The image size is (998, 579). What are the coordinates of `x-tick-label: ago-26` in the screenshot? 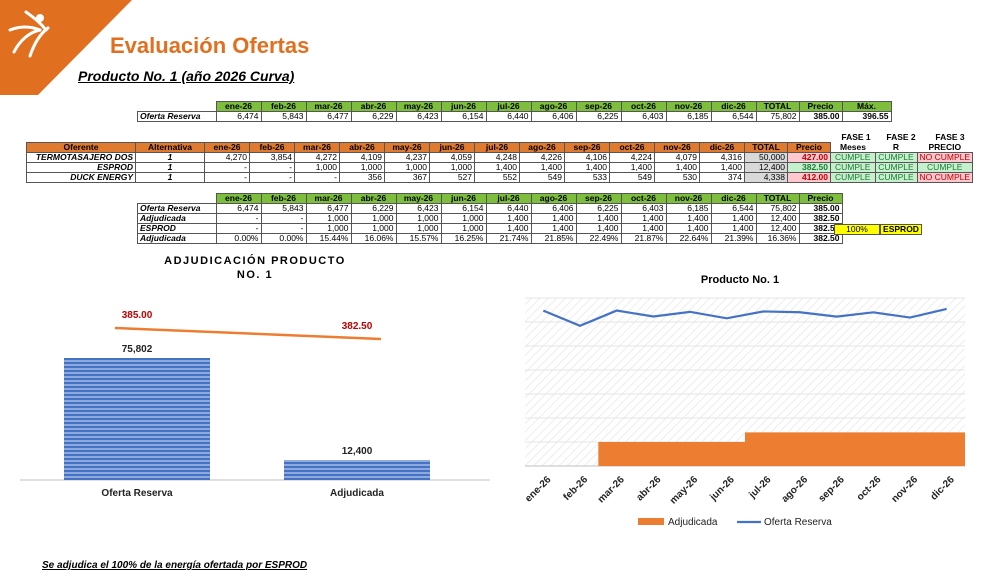 It's located at (795, 489).